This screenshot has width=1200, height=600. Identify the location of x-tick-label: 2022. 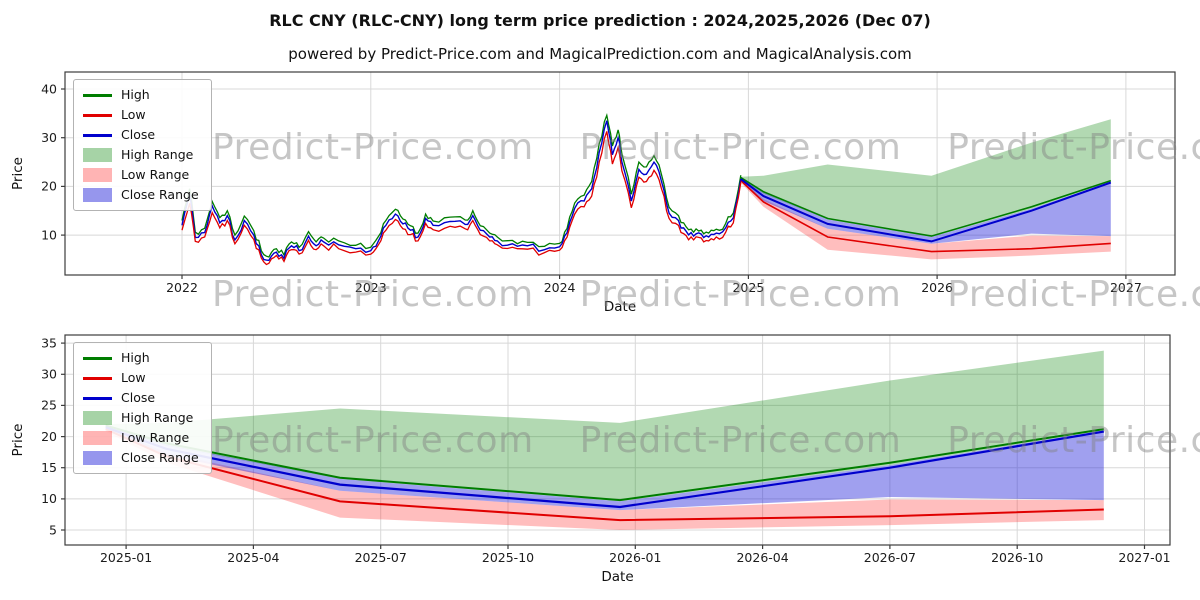
(182, 287).